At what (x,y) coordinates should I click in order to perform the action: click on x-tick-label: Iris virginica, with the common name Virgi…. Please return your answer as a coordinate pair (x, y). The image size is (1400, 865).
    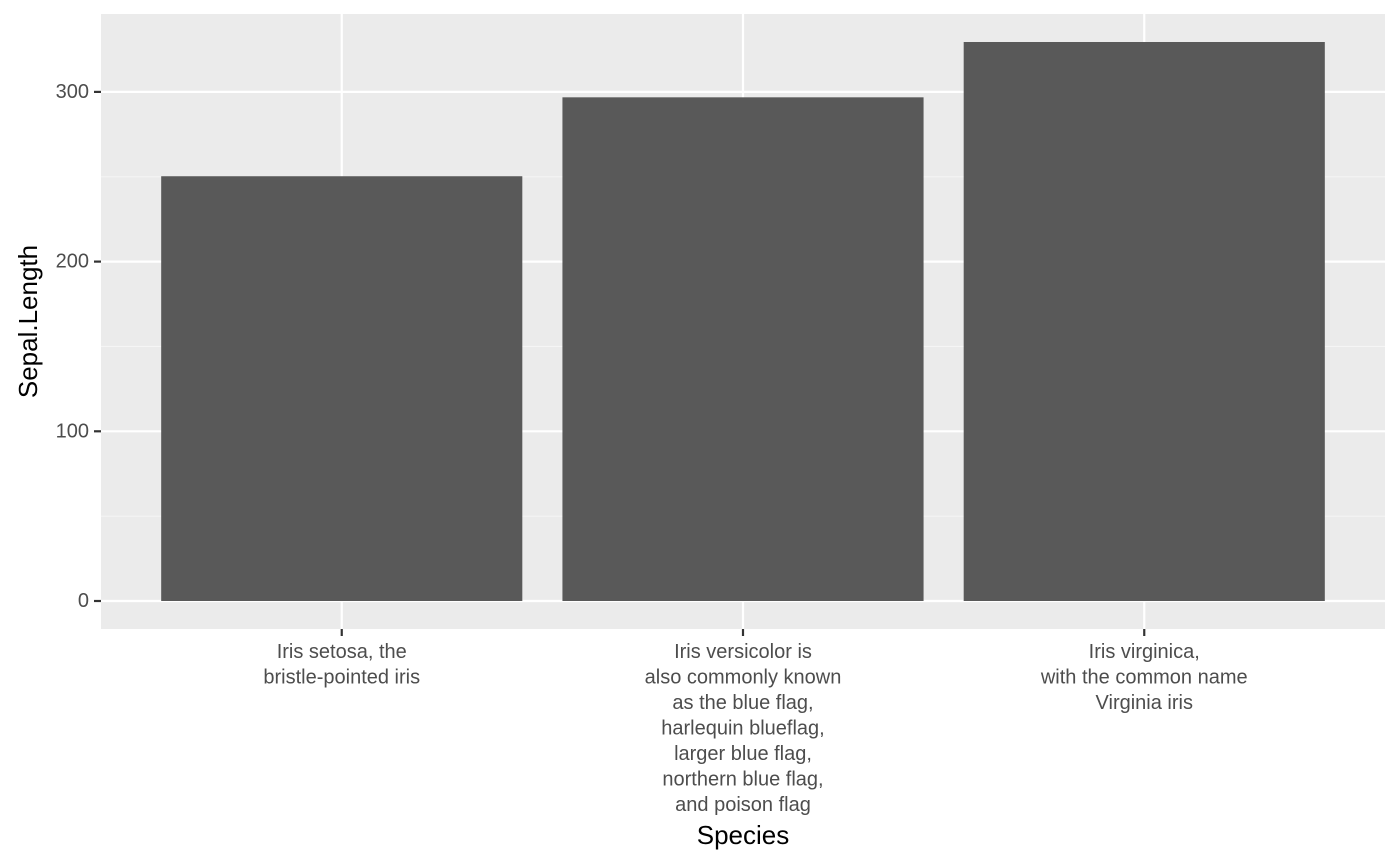
    Looking at the image, I should click on (1144, 677).